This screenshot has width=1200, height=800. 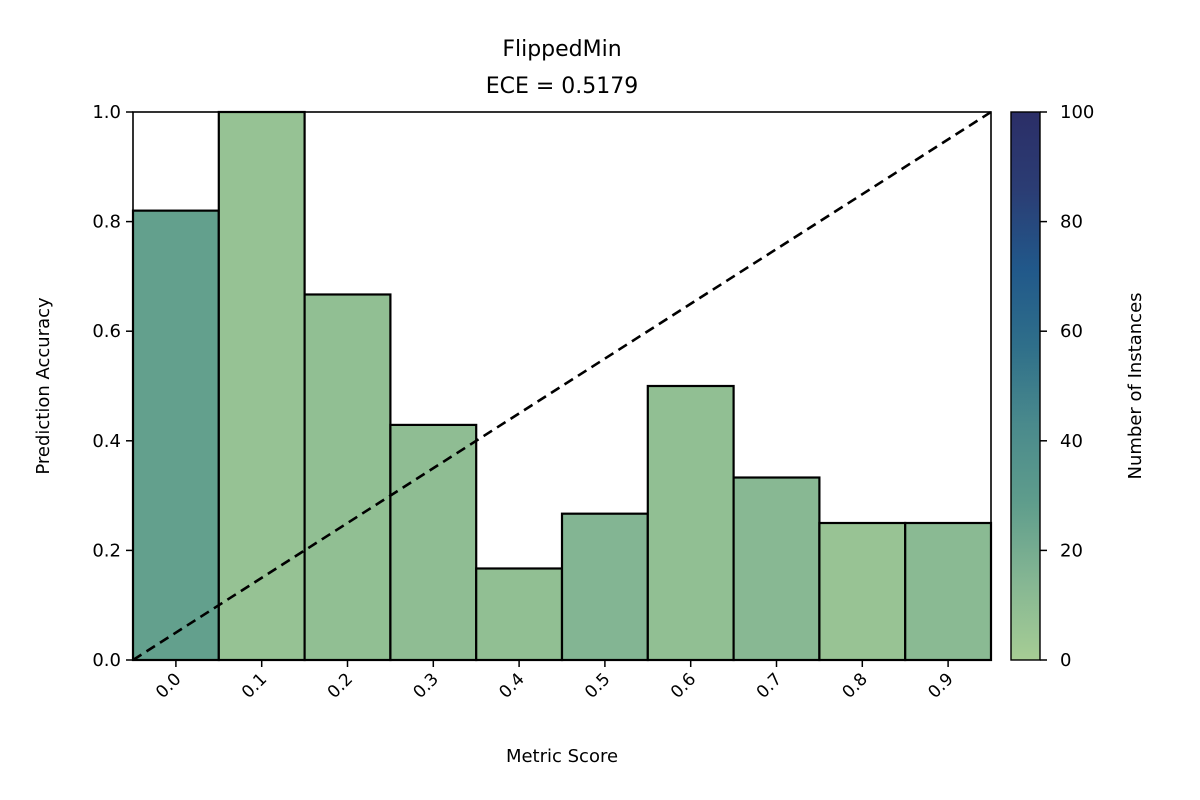 I want to click on bar-0.8, so click(x=862, y=591).